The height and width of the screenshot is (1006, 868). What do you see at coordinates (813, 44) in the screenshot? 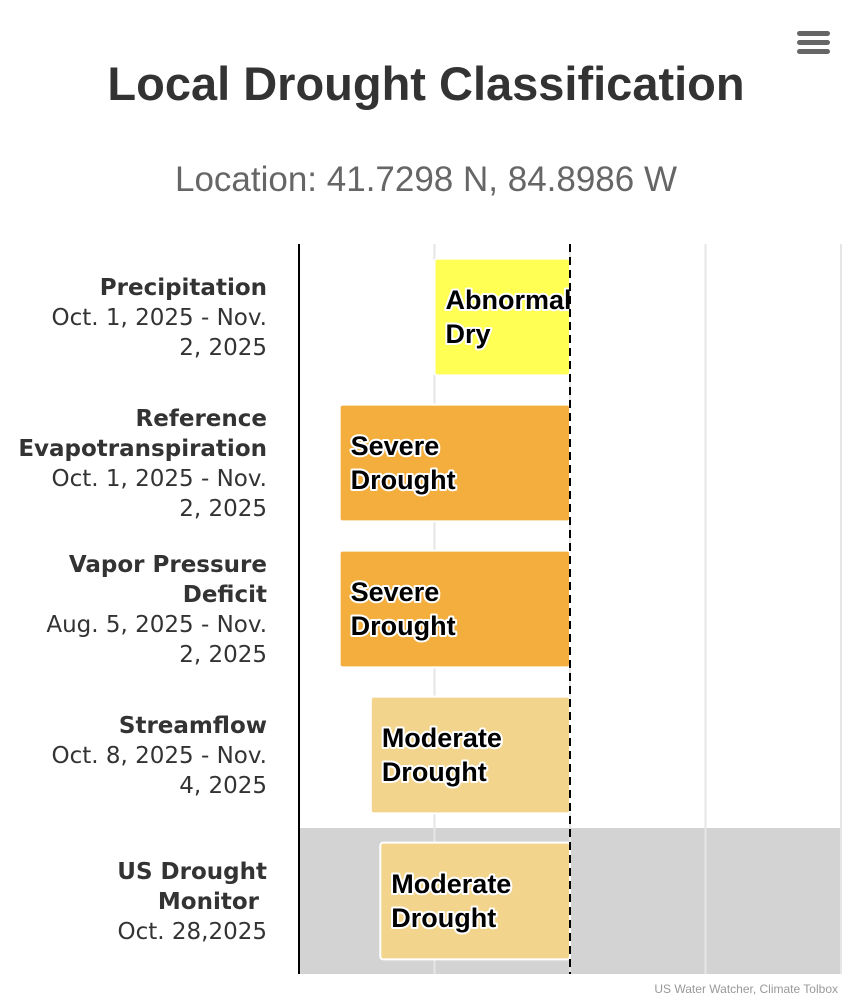
I see `hamburger-menu-icon` at bounding box center [813, 44].